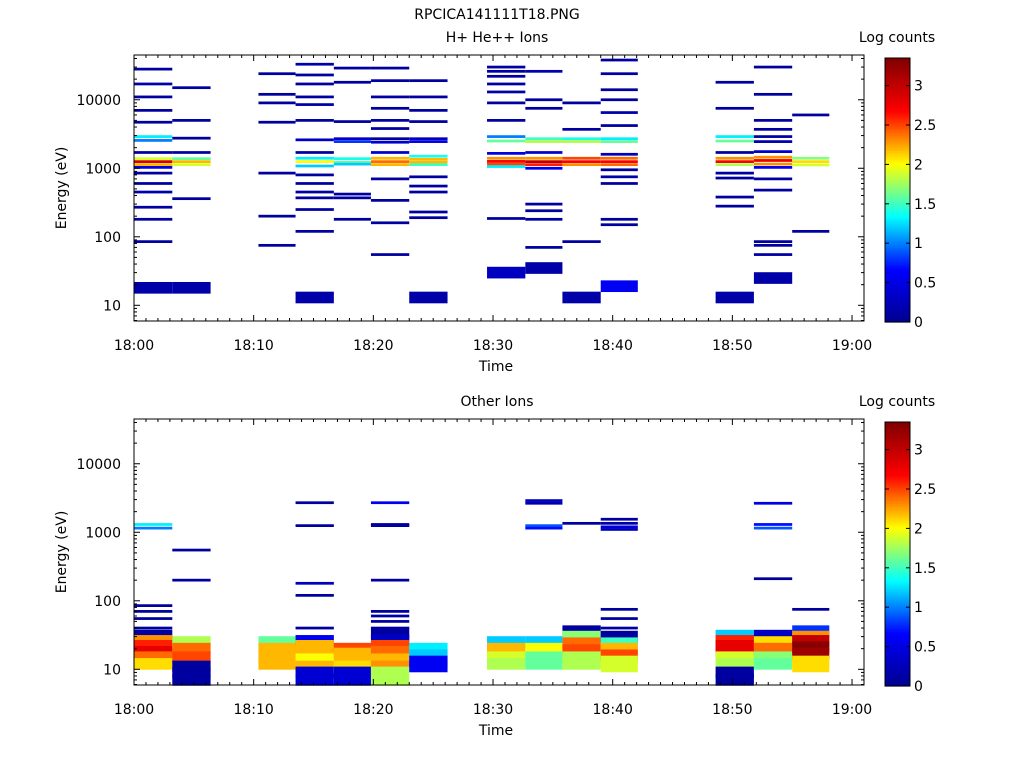 This screenshot has height=768, width=1024. I want to click on x-tick-label: 19:00, so click(852, 710).